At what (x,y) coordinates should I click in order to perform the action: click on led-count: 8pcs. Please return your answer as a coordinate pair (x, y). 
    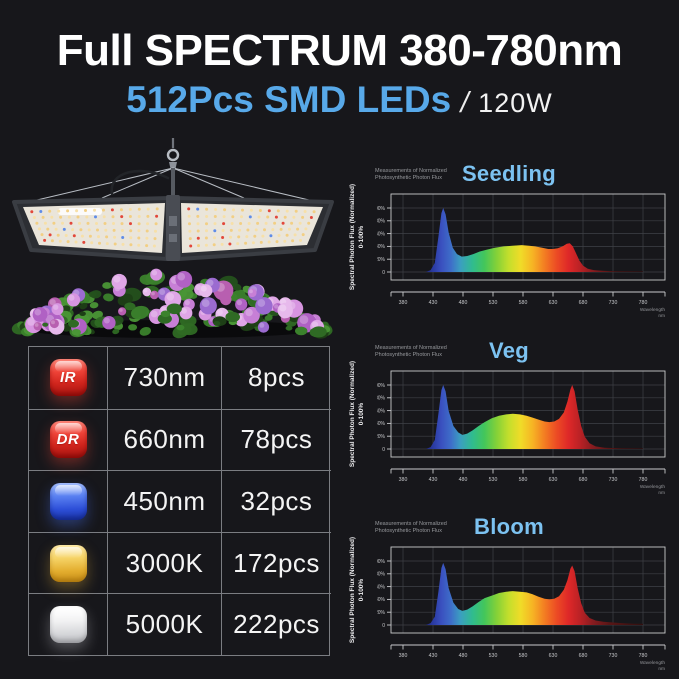
    Looking at the image, I should click on (276, 378).